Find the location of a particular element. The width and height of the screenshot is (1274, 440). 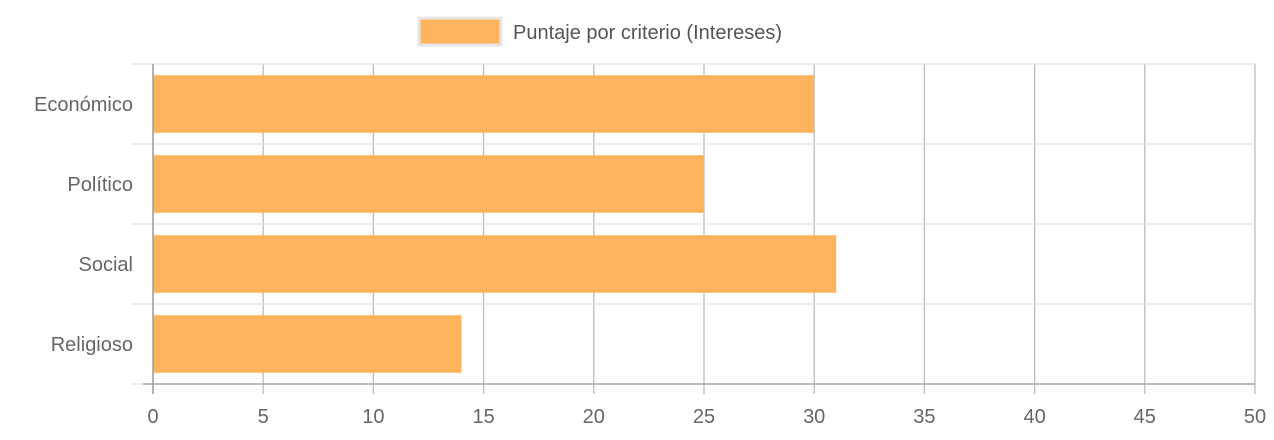

y-tick-label: Religioso is located at coordinates (92, 345).